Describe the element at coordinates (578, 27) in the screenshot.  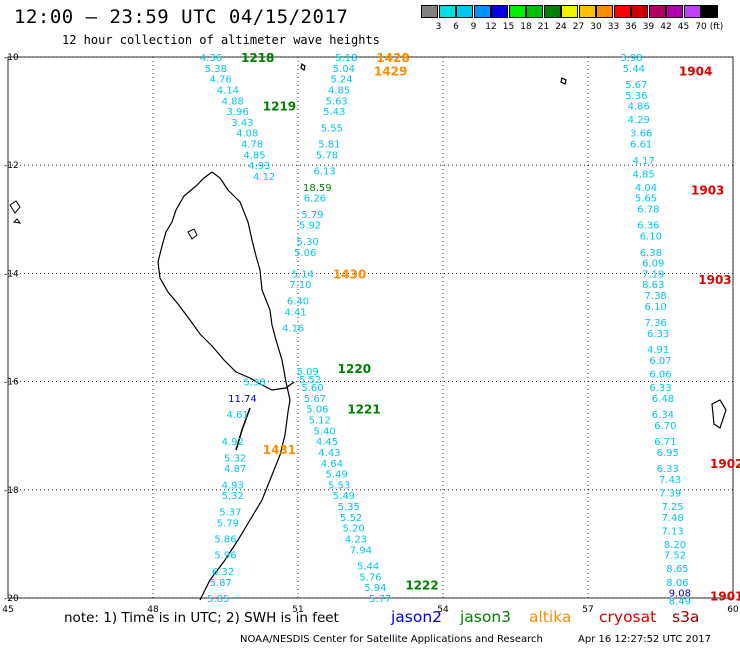
I see `legend-label: 27` at that location.